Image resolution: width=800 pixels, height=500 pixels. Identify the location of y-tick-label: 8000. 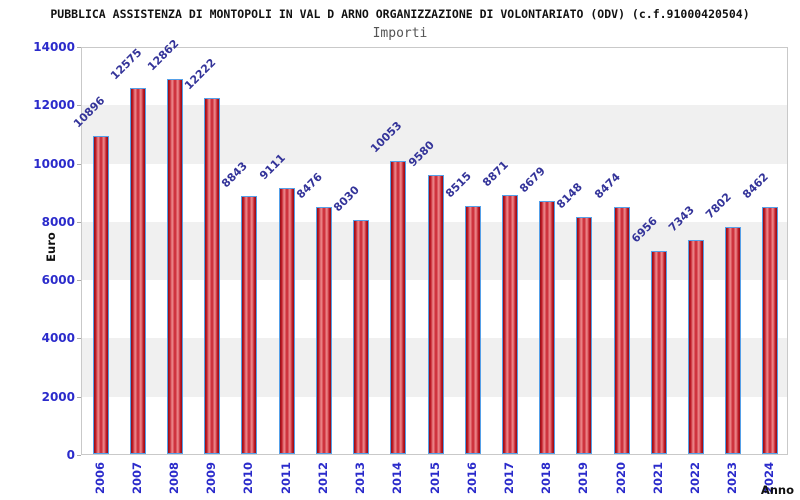
(58, 221).